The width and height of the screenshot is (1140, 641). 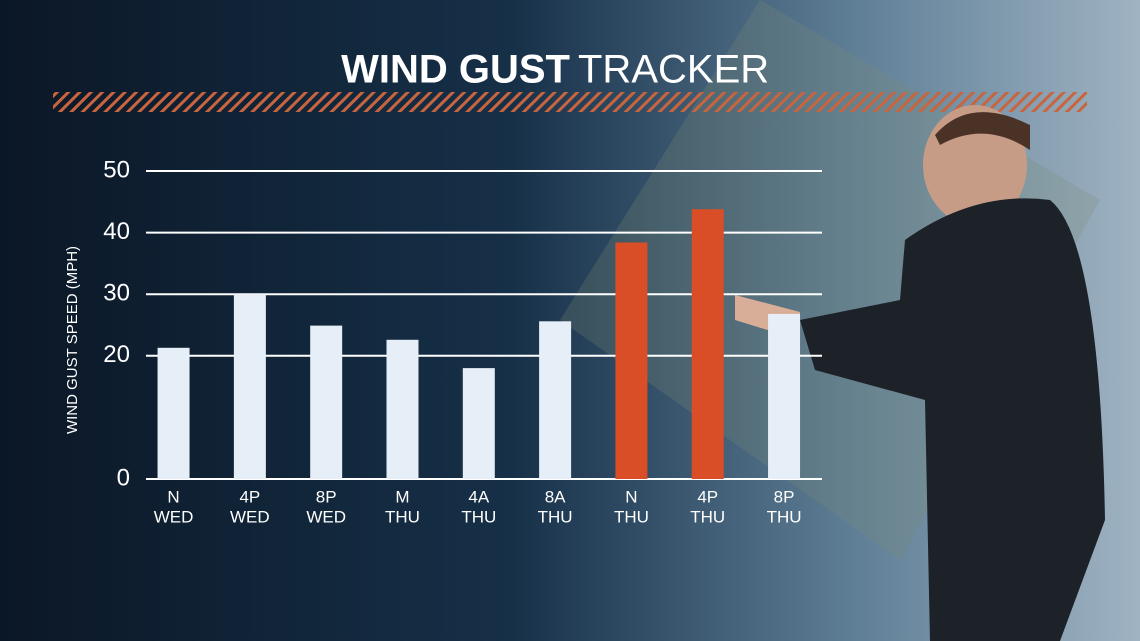 I want to click on title-stripe, so click(x=570, y=102).